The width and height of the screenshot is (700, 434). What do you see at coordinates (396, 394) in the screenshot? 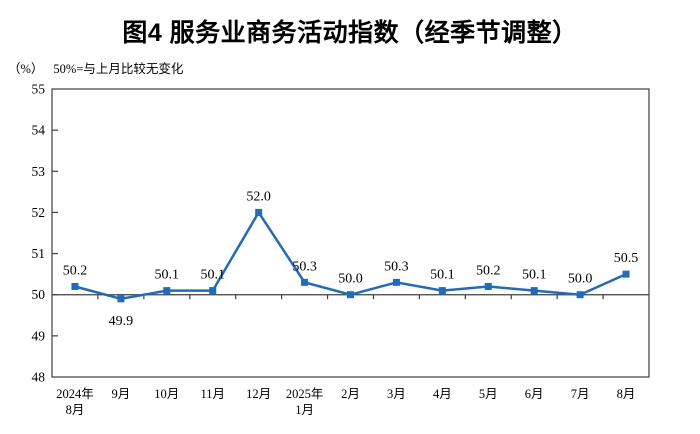
I see `x-axis-category-label: 3月` at bounding box center [396, 394].